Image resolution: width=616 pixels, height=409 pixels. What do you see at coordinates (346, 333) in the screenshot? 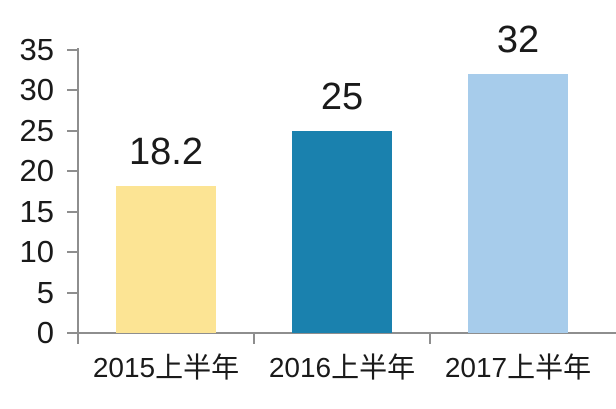
I see `x-axis-line` at bounding box center [346, 333].